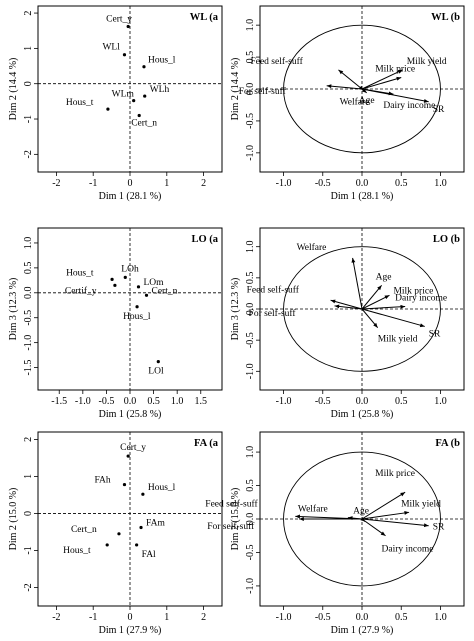  What do you see at coordinates (446, 239) in the screenshot?
I see `panel-title: LO (b` at bounding box center [446, 239].